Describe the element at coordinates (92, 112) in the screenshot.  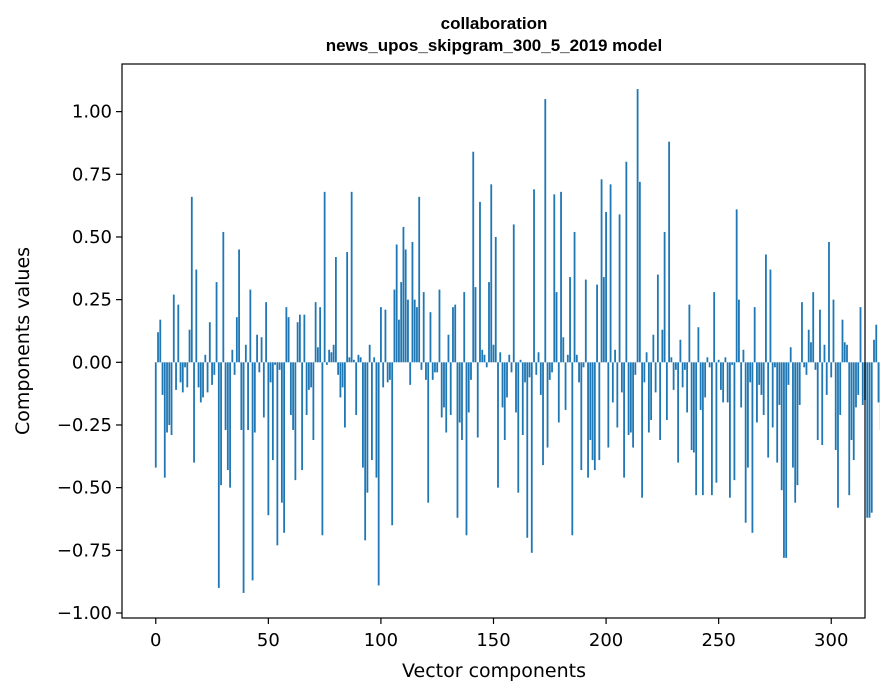
I see `y-tick-label: 1.00` at that location.